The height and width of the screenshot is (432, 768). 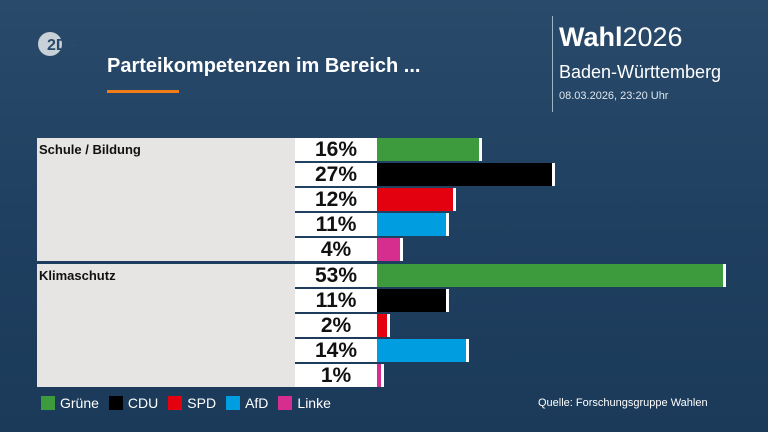 I want to click on legend-item: CDU, so click(x=133, y=403).